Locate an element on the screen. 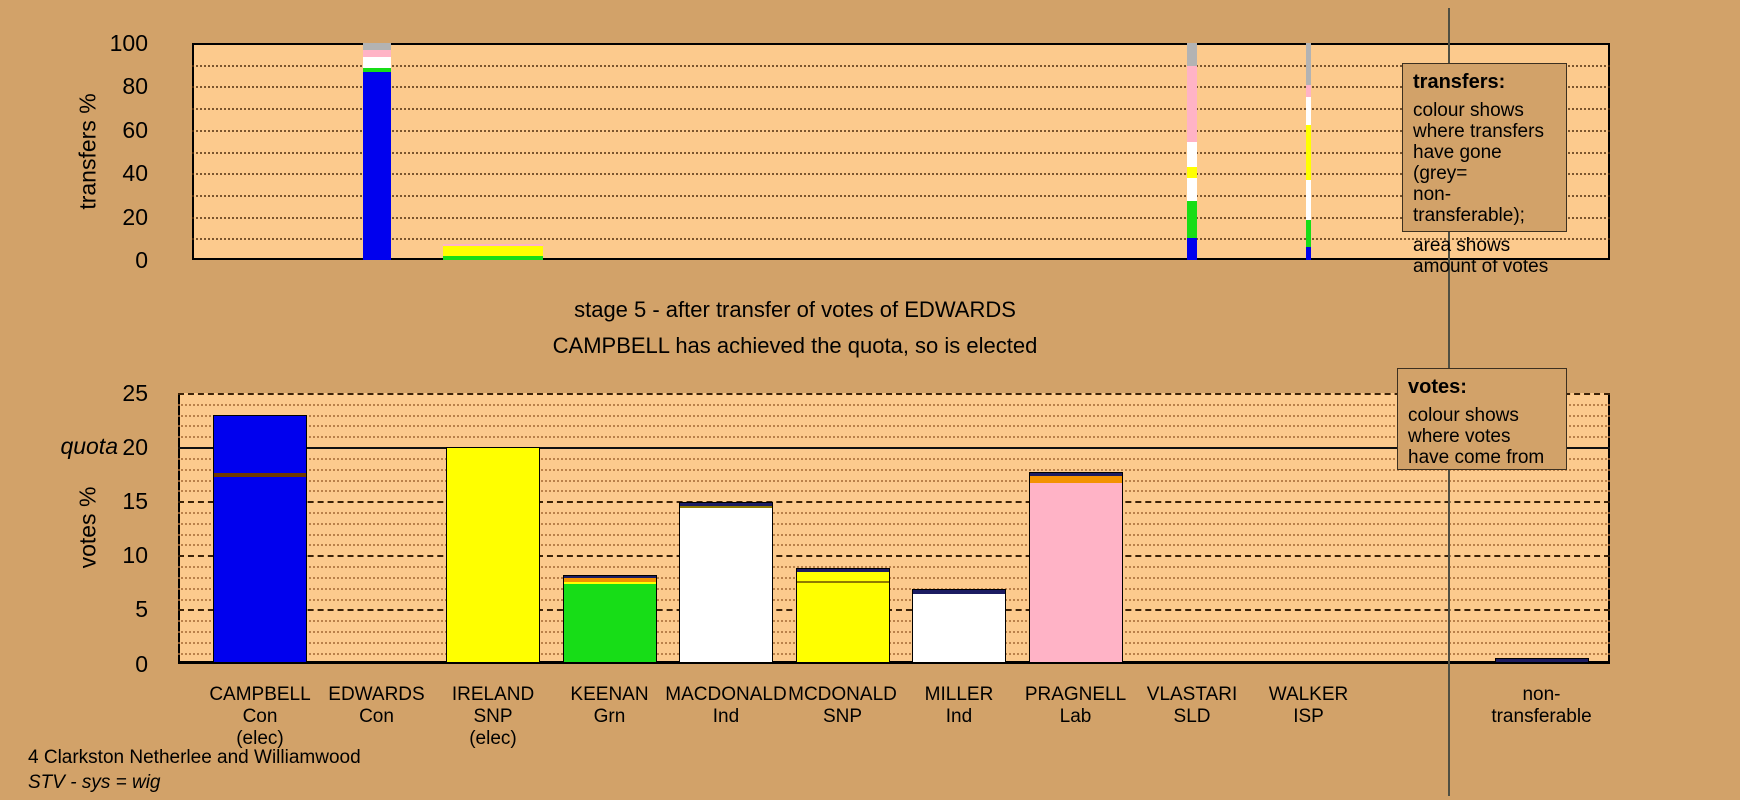 This screenshot has height=800, width=1740. votes-bar-non-transferable is located at coordinates (1541, 660).